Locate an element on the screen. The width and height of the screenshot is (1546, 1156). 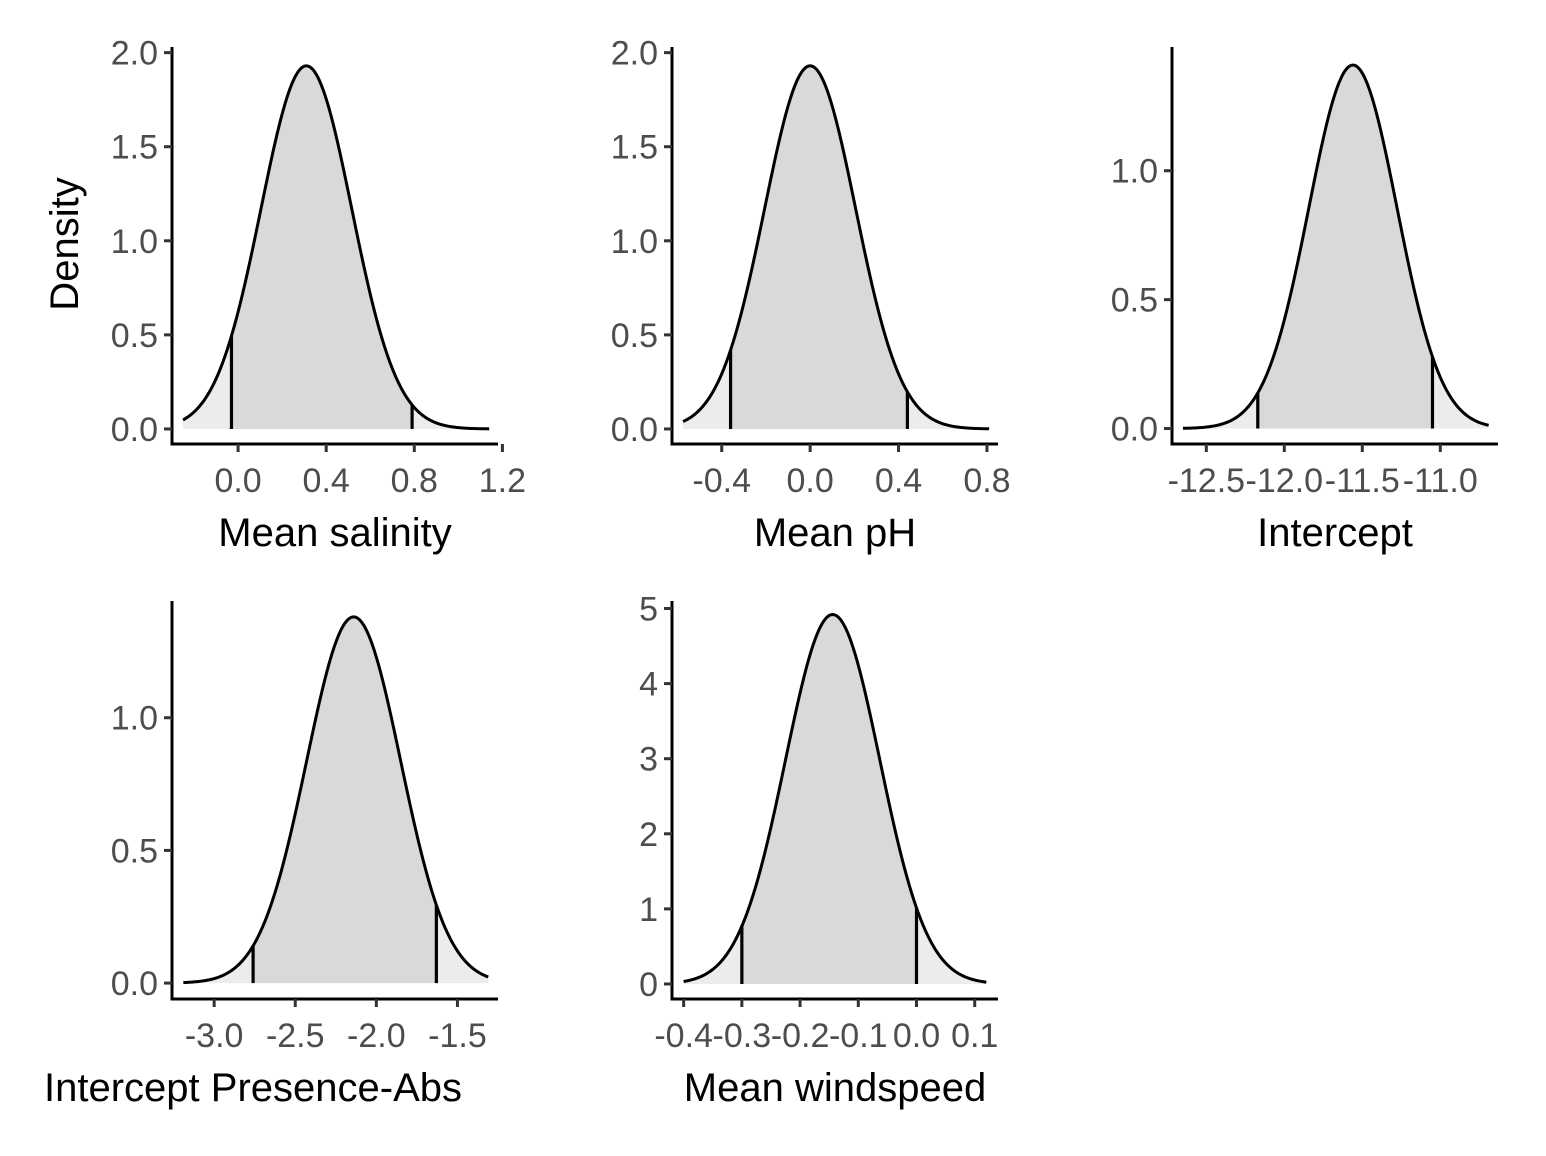
y-tick-label: 2 is located at coordinates (648, 835).